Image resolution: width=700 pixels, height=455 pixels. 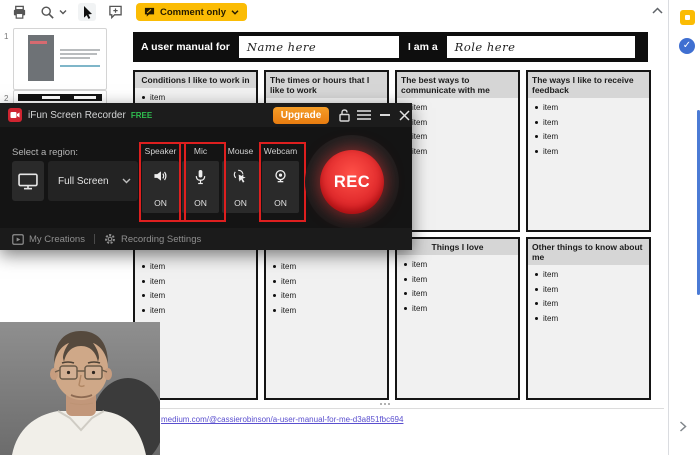 What do you see at coordinates (686, 428) in the screenshot?
I see `expand-panel-icon` at bounding box center [686, 428].